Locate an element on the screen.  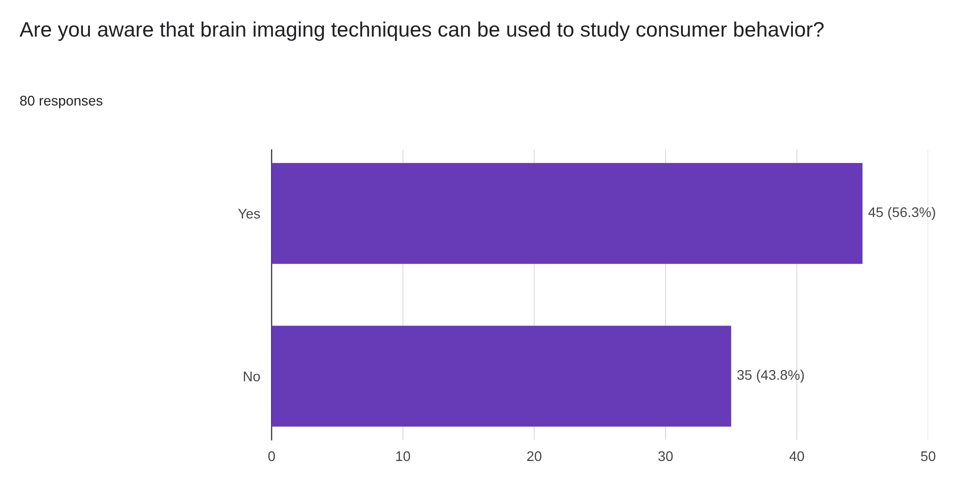
x-tick-label: 30 is located at coordinates (665, 456).